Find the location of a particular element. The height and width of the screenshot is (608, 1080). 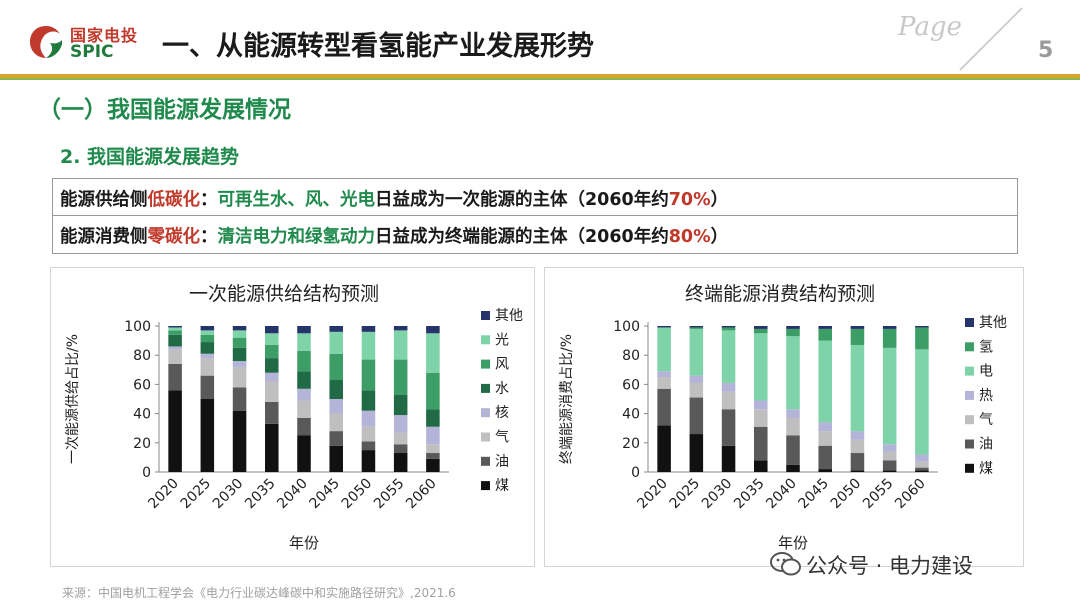

x-tick-label: 2030 is located at coordinates (228, 494).